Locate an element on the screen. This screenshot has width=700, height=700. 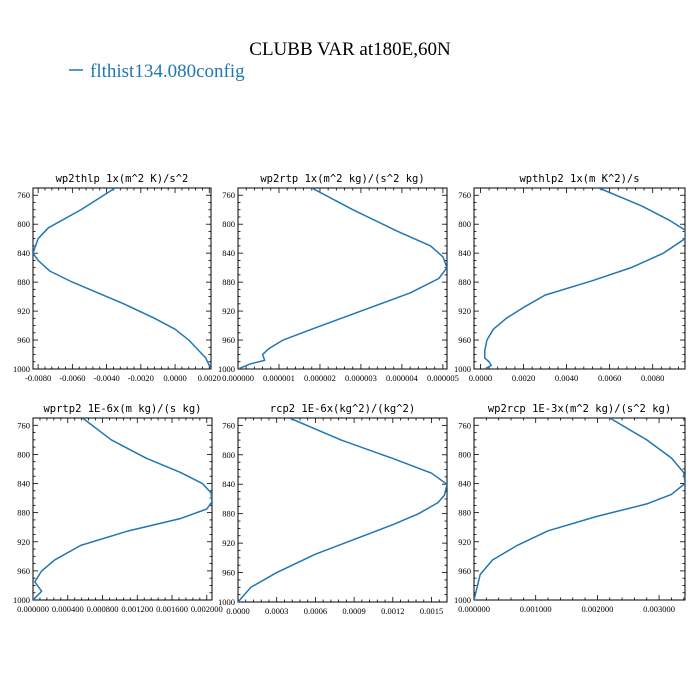
x-tick-label: -0.0020 is located at coordinates (141, 378).